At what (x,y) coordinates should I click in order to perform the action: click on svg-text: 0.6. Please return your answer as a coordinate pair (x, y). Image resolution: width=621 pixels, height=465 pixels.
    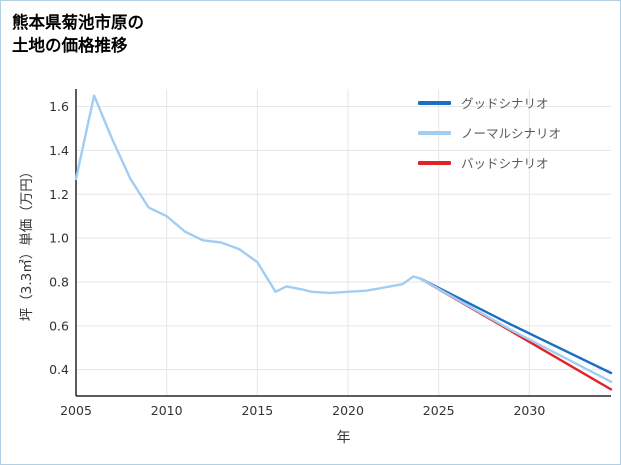
    Looking at the image, I should click on (59, 325).